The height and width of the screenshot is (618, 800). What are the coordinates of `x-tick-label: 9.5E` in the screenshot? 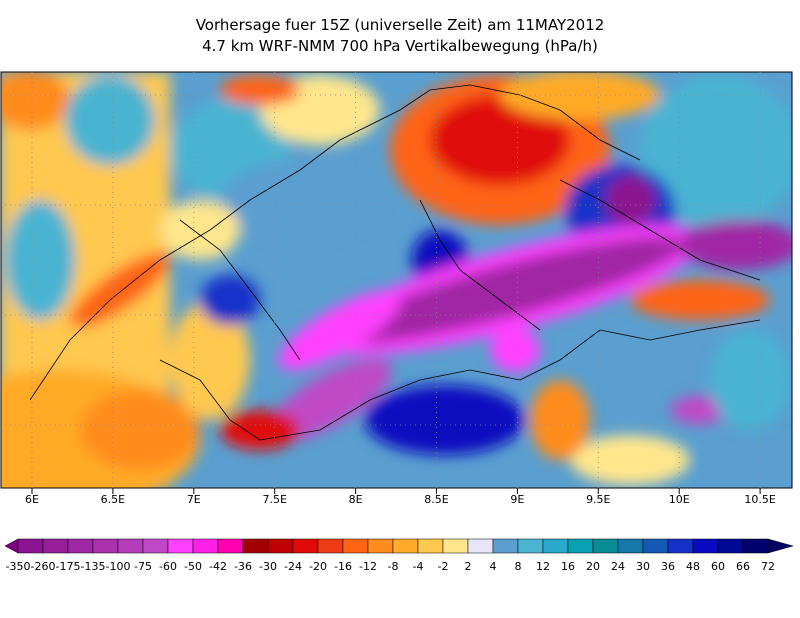 It's located at (598, 499).